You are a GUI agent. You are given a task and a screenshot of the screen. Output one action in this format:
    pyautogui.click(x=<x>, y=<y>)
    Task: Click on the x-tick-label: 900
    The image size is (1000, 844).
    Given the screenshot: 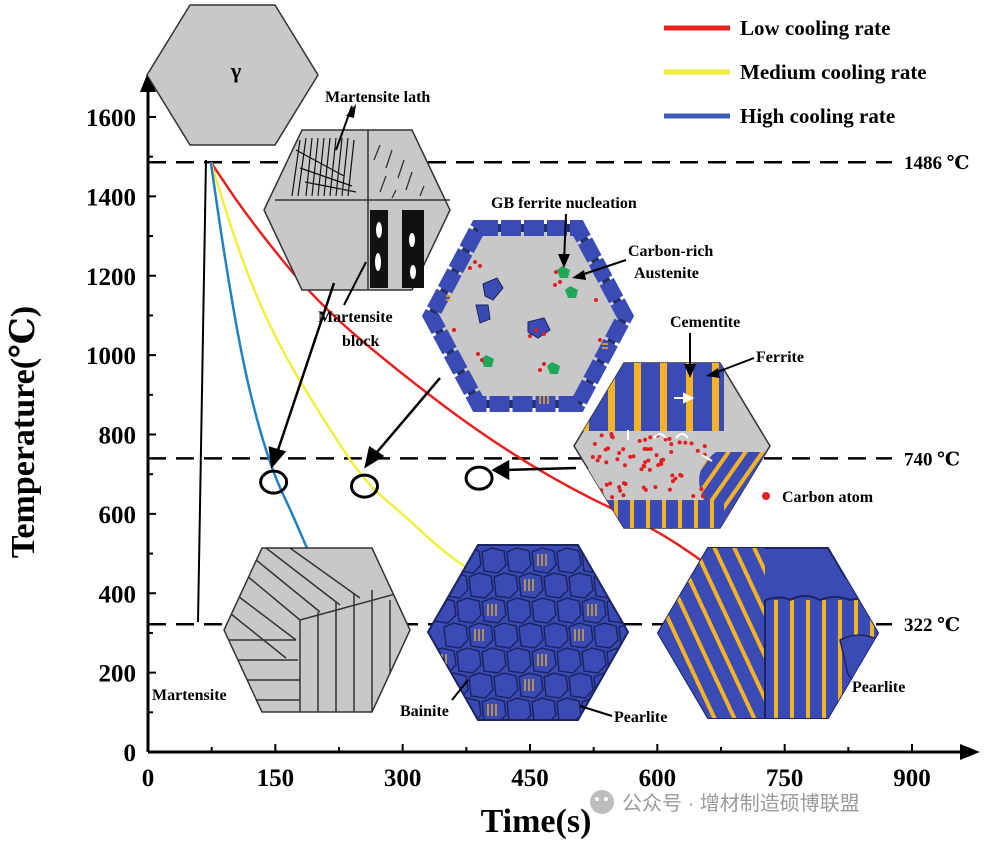 What is the action you would take?
    pyautogui.click(x=912, y=778)
    